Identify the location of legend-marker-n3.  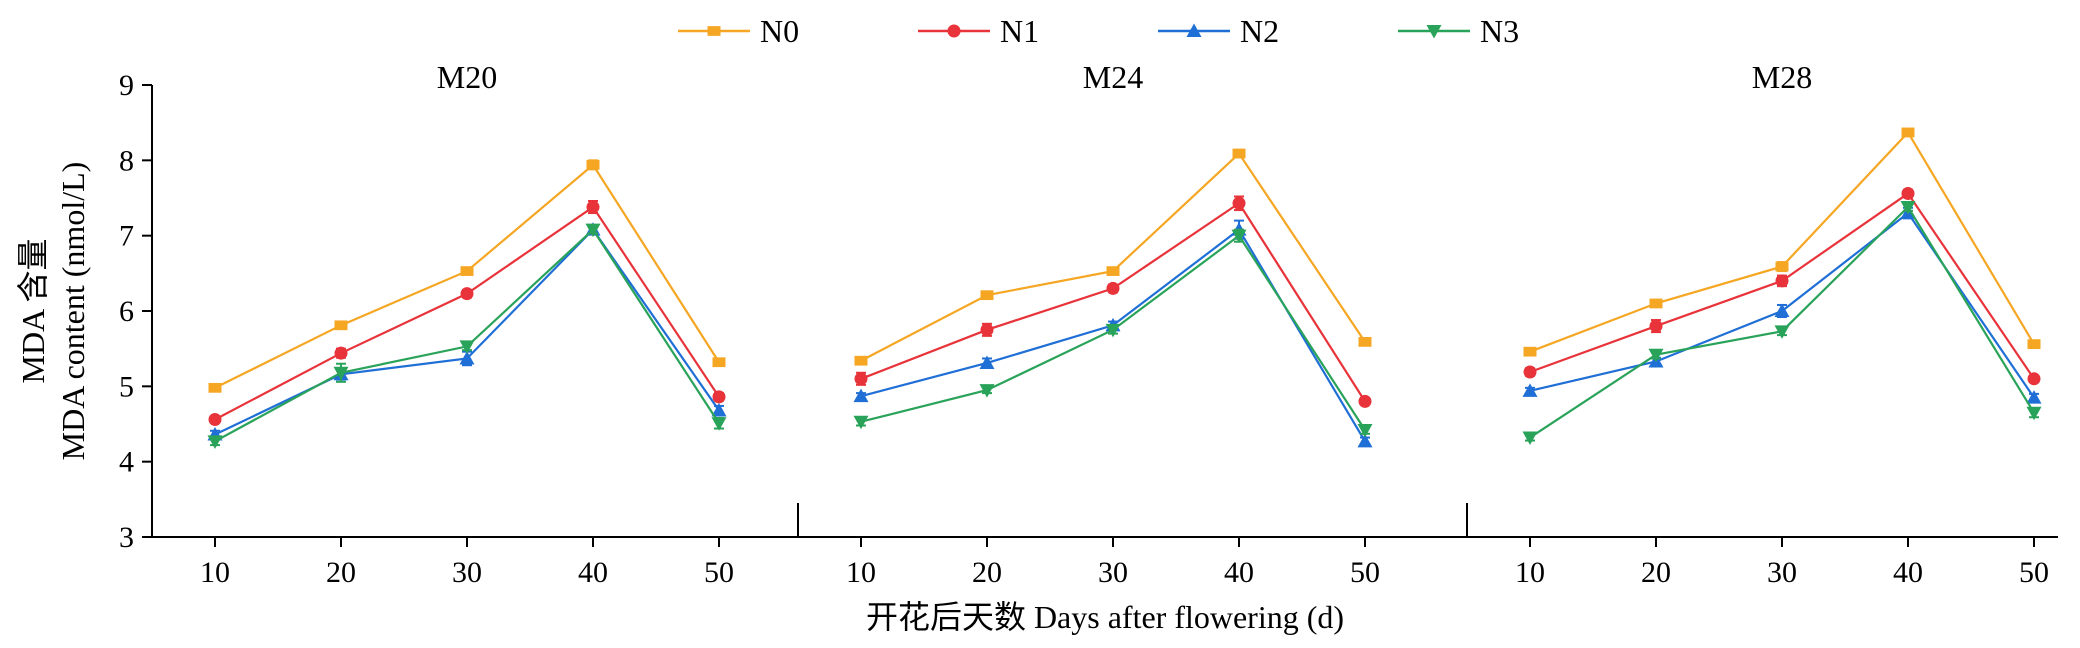
(1434, 32).